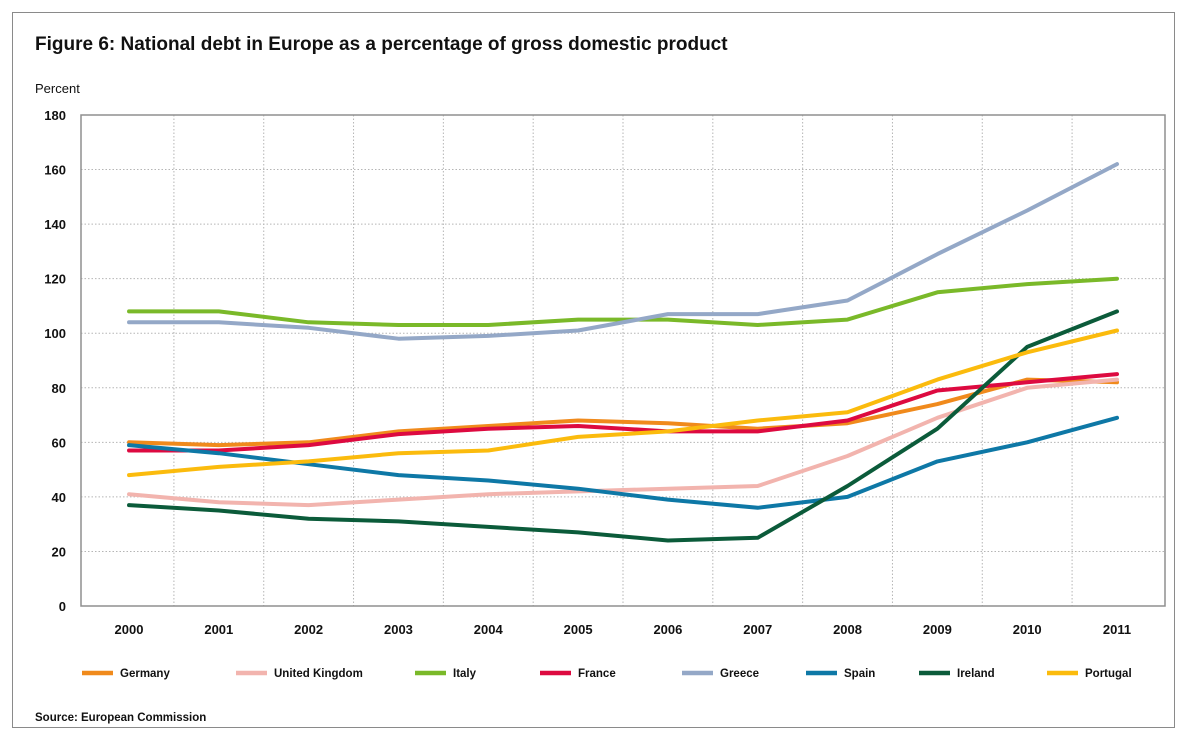 This screenshot has height=733, width=1189. I want to click on x-tick-label: 2006, so click(667, 629).